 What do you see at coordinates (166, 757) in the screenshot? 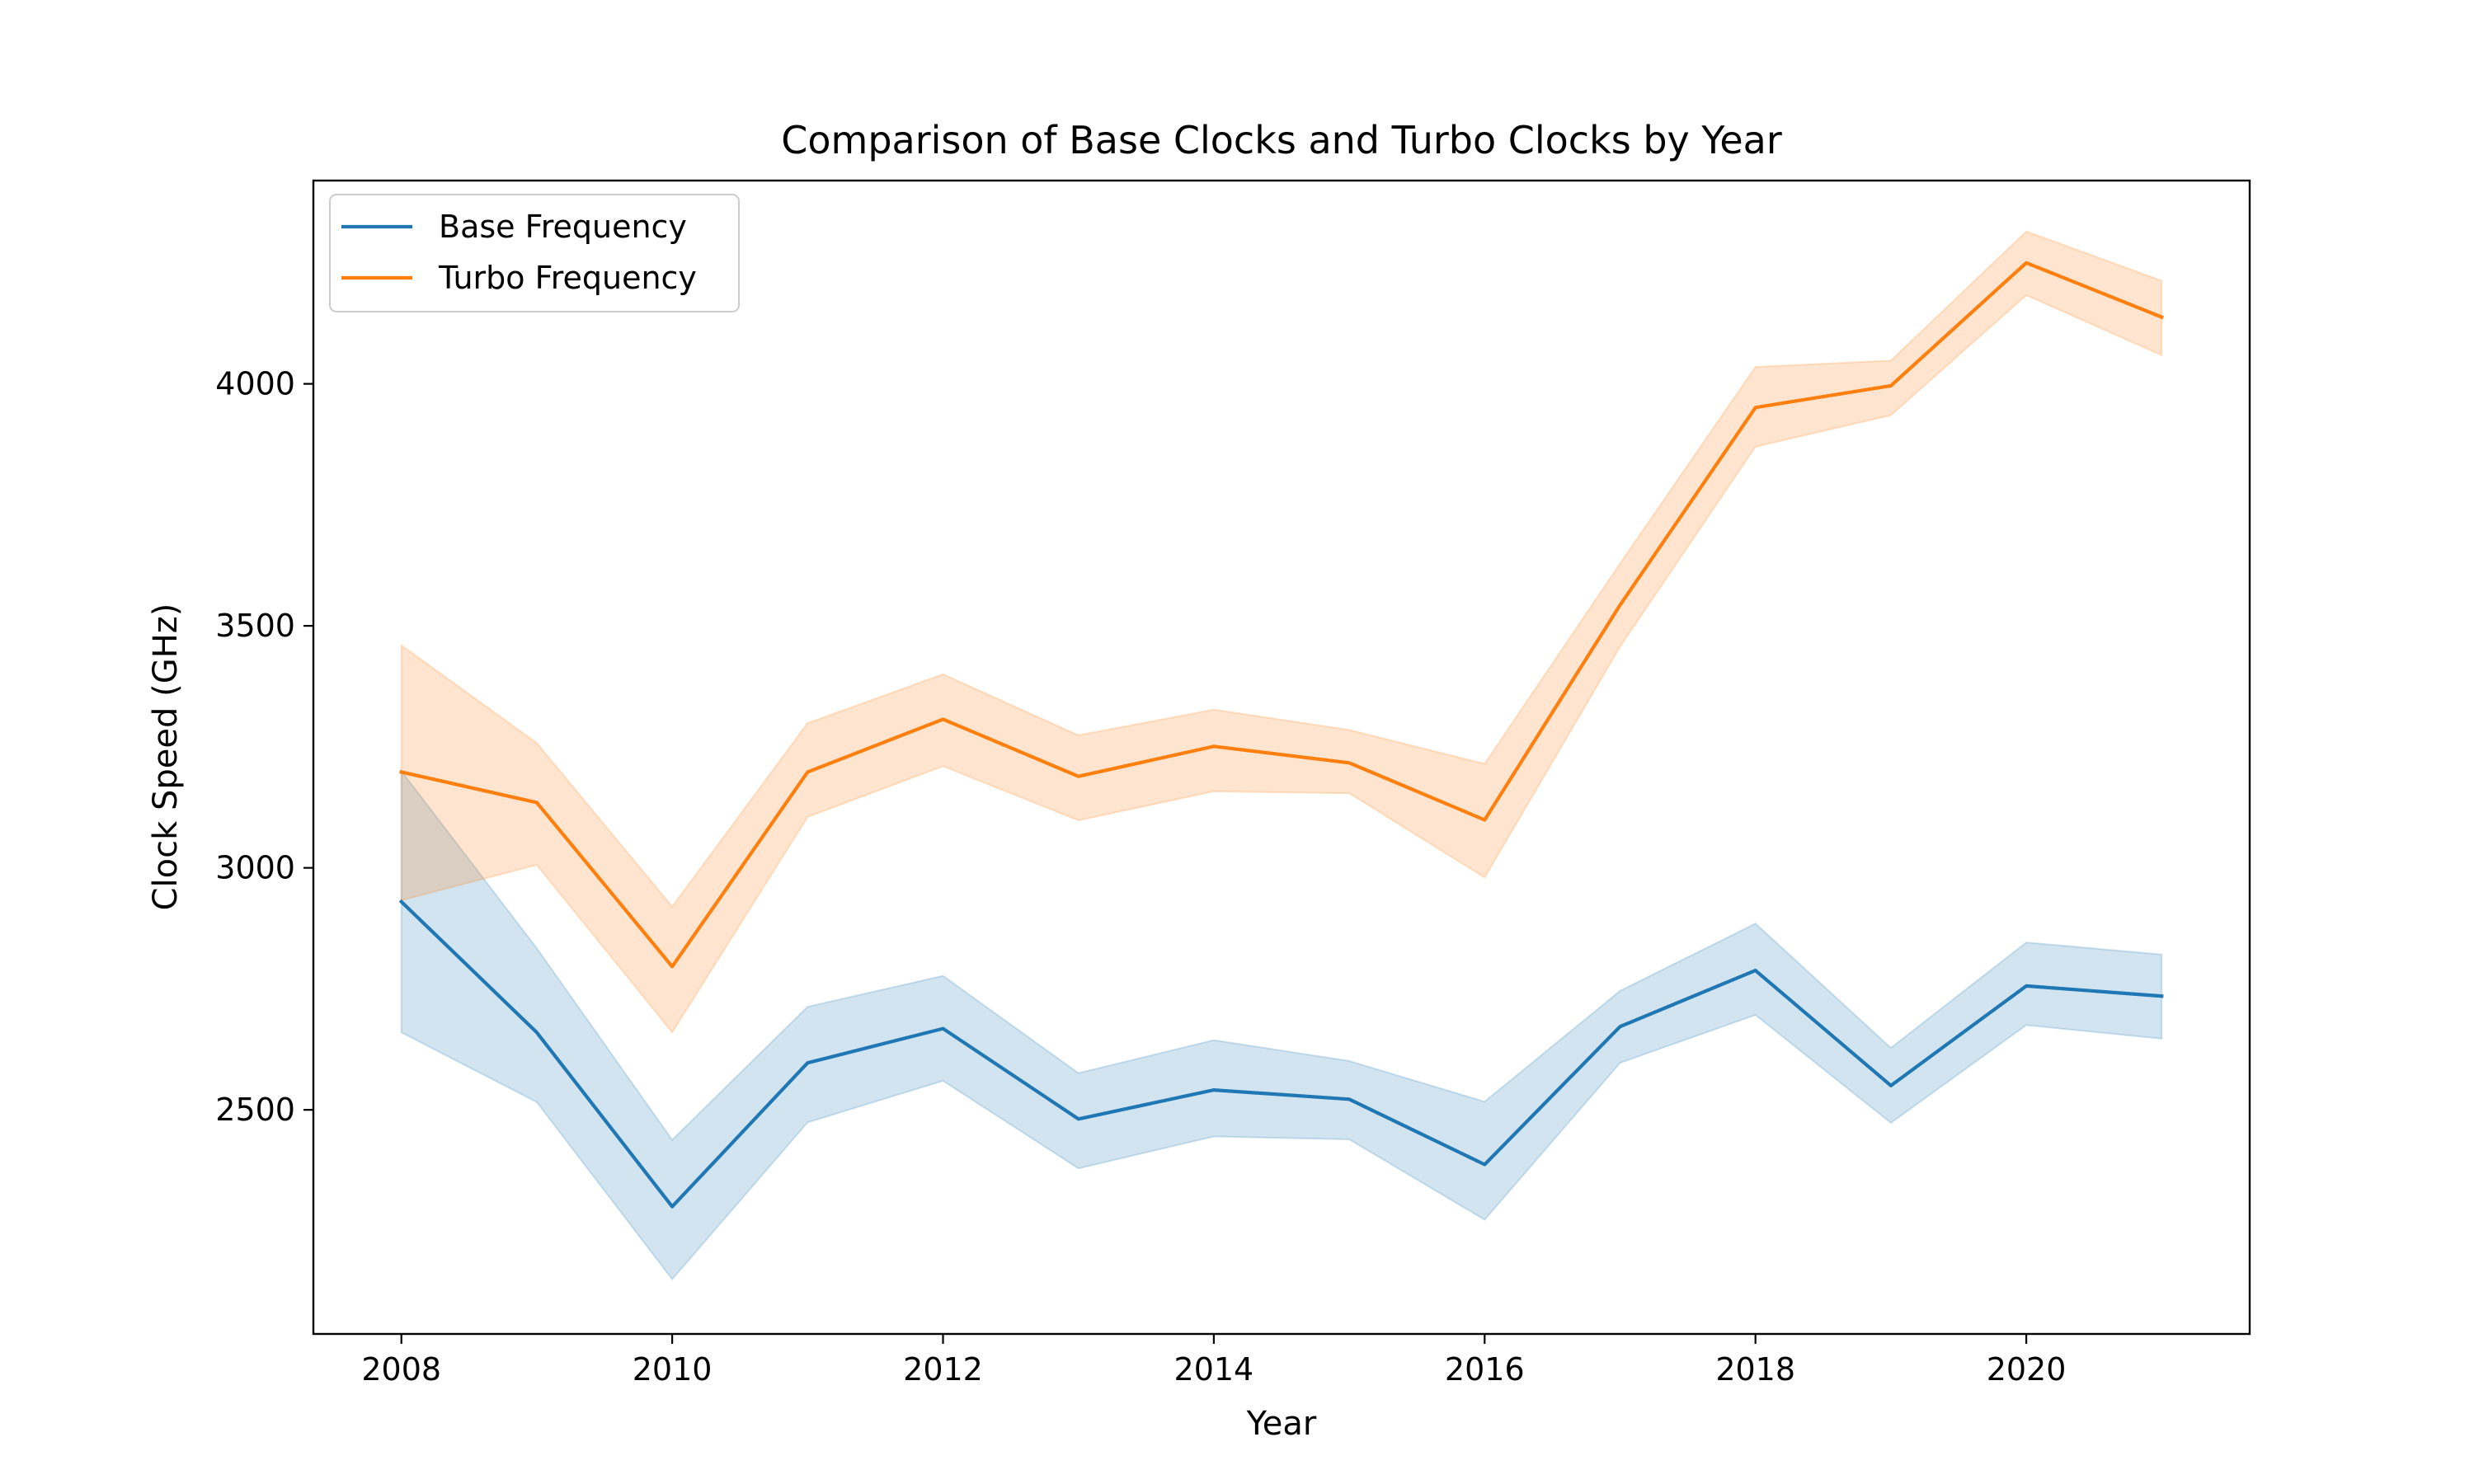
I see `y-axis-label: Clock Speed (GHz)` at bounding box center [166, 757].